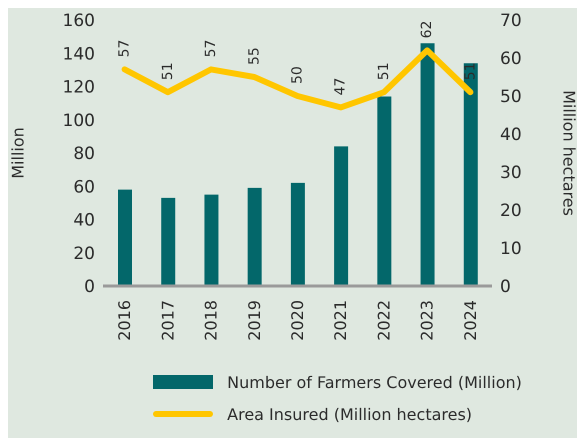 The height and width of the screenshot is (440, 585). I want to click on data-label: 50, so click(298, 75).